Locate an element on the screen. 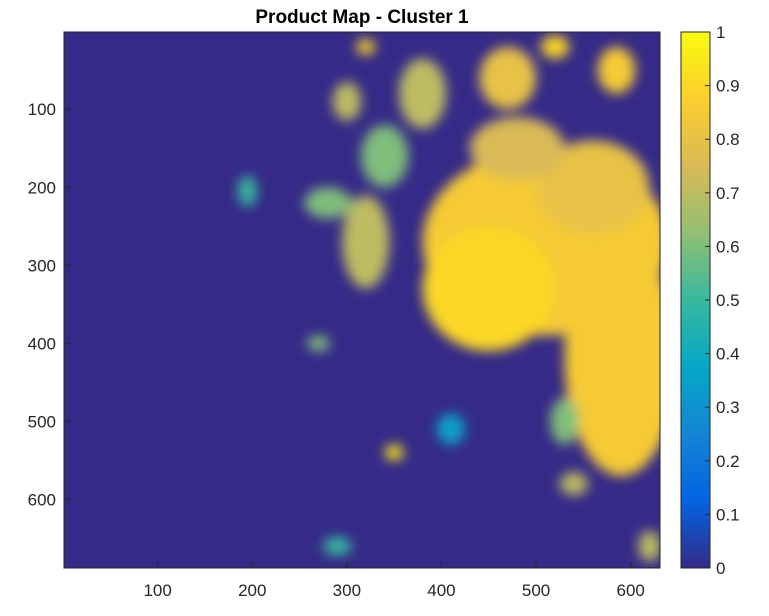  y-axis: 100 200 300 400 500 600 is located at coordinates (49, 304).